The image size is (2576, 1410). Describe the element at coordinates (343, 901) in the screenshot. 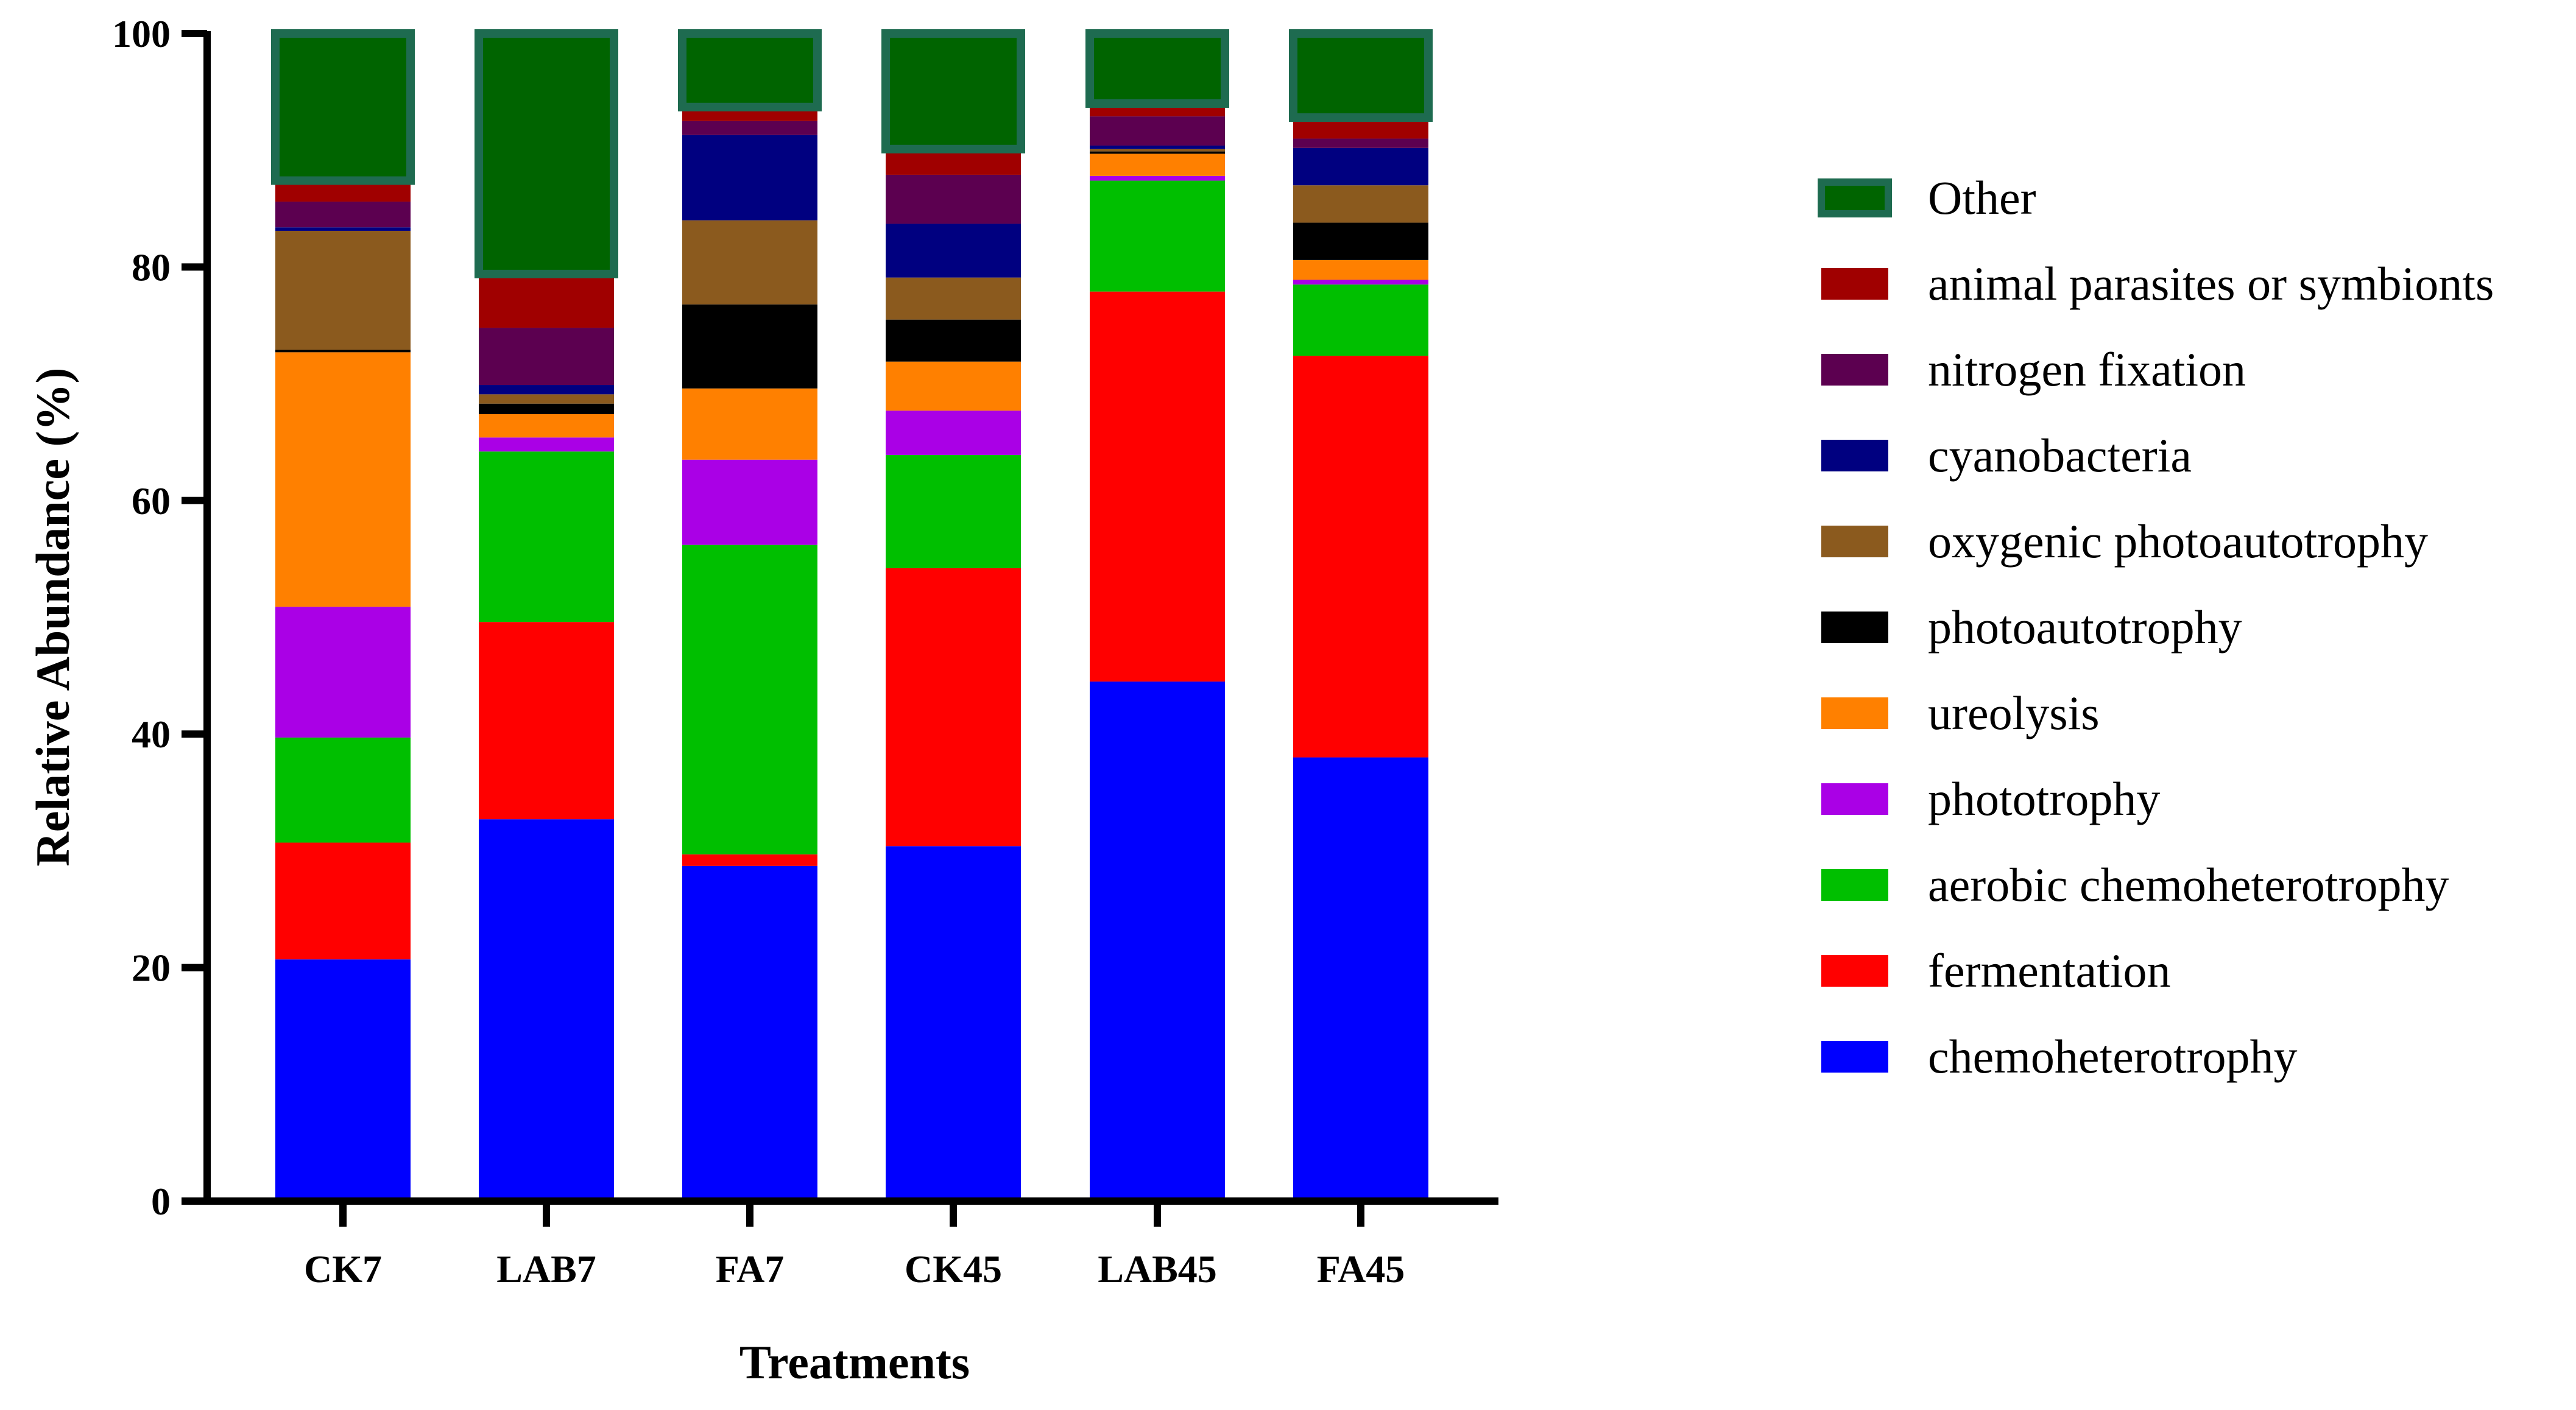

I see `bar-segment-ck7-fermentation` at that location.